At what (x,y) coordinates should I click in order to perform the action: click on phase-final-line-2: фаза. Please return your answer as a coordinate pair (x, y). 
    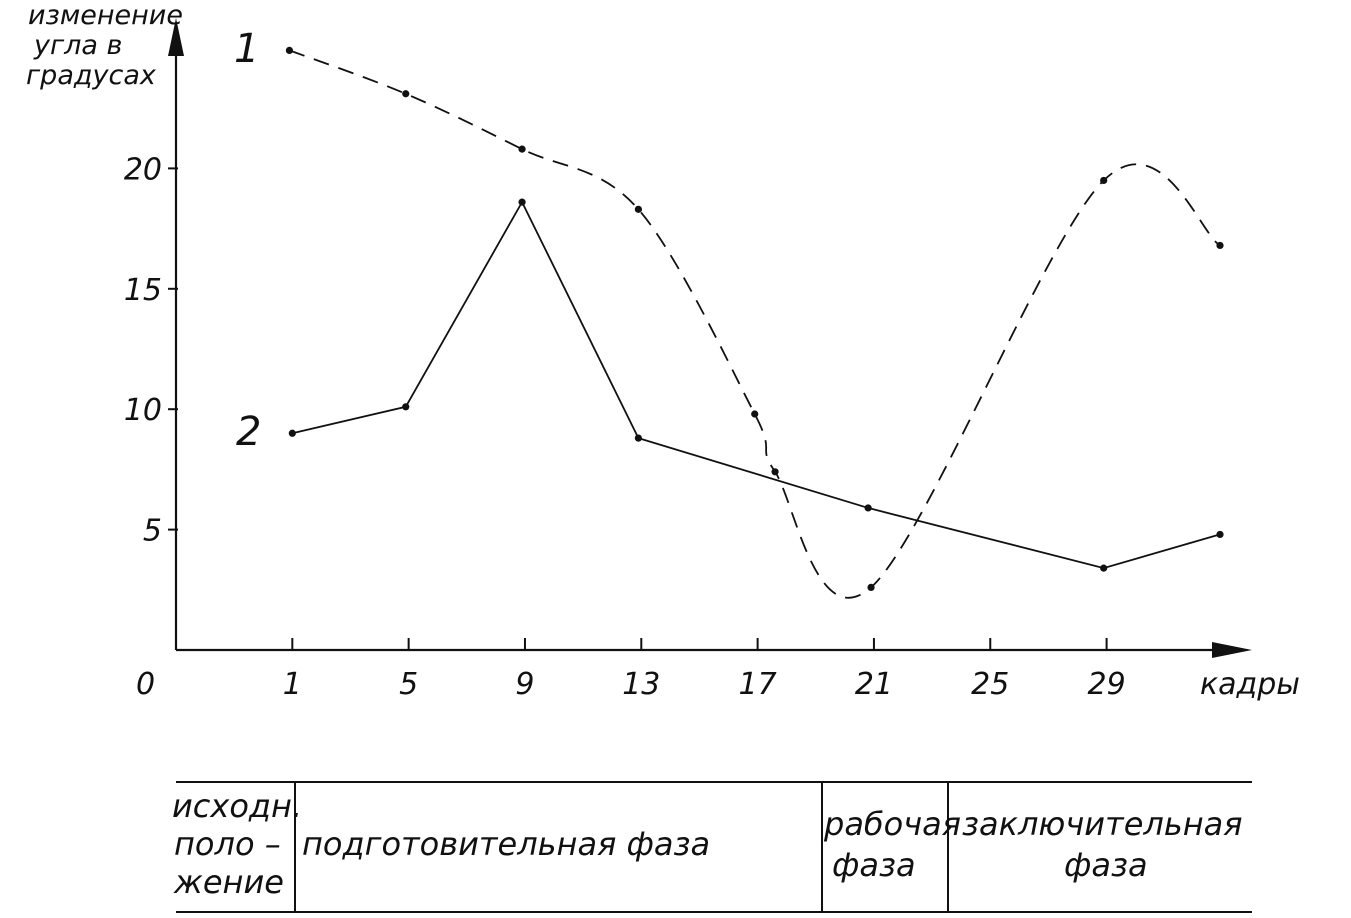
    Looking at the image, I should click on (1106, 865).